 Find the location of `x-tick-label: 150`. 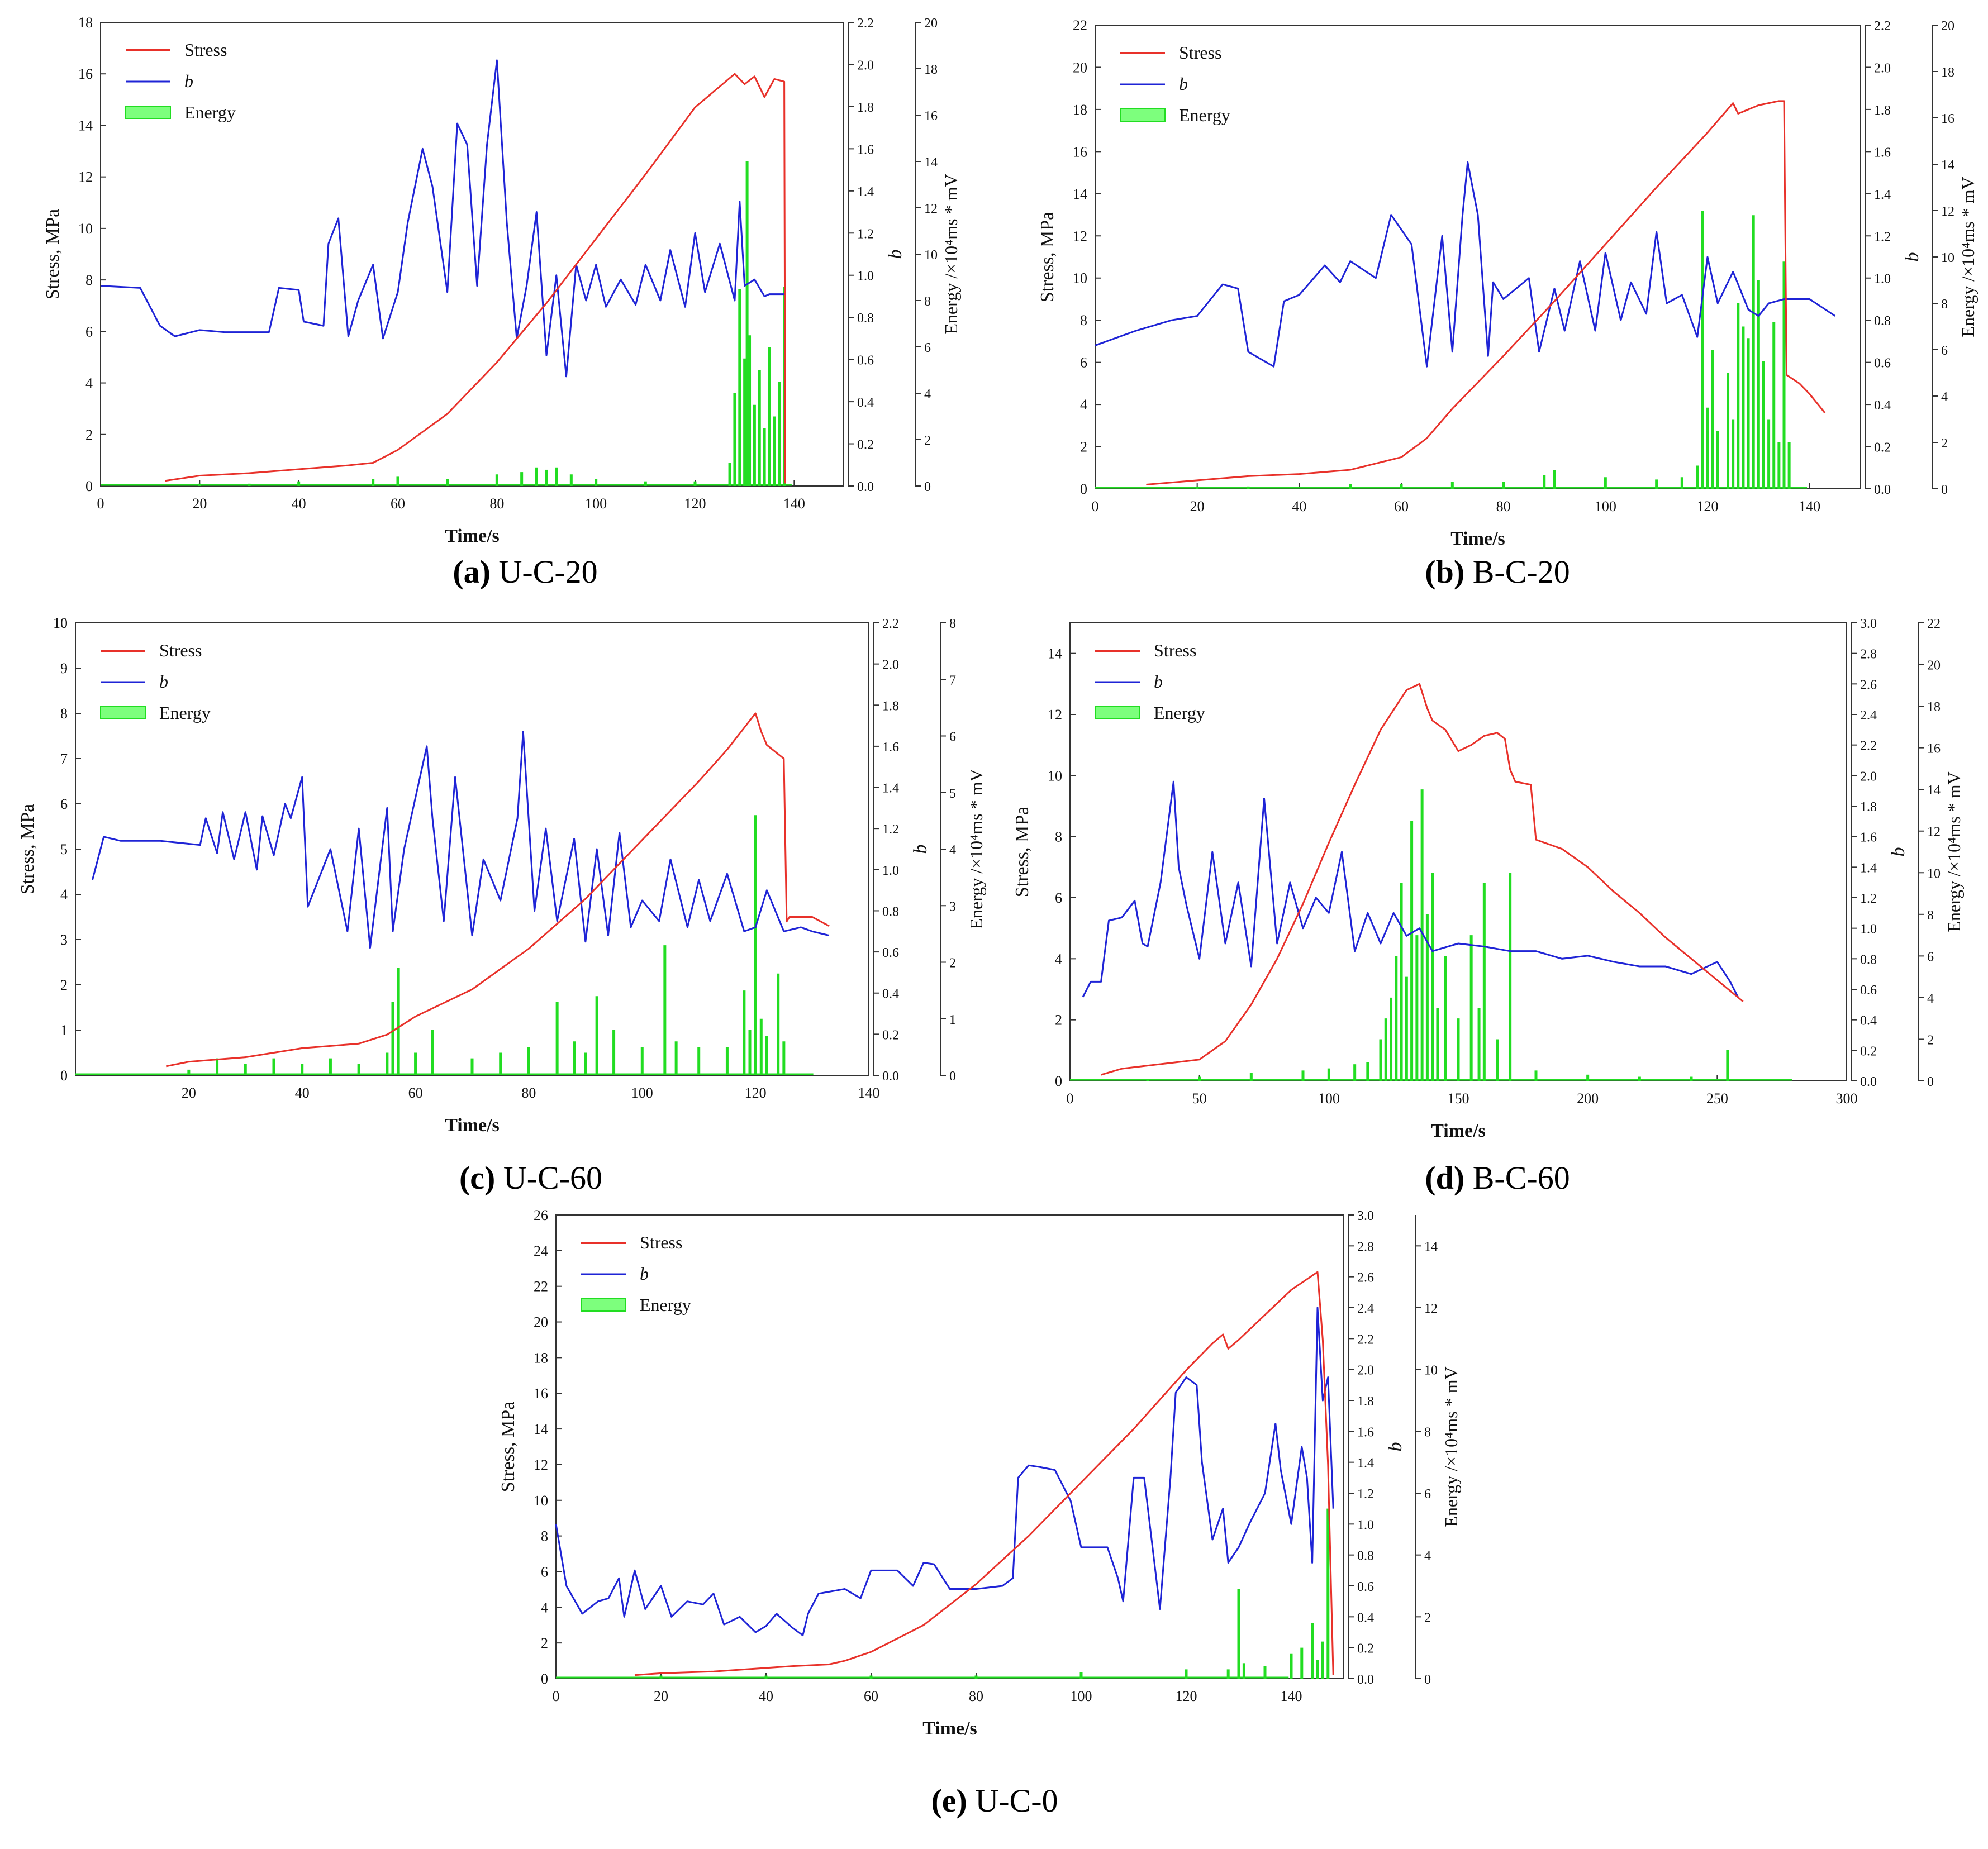

x-tick-label: 150 is located at coordinates (1458, 1098).